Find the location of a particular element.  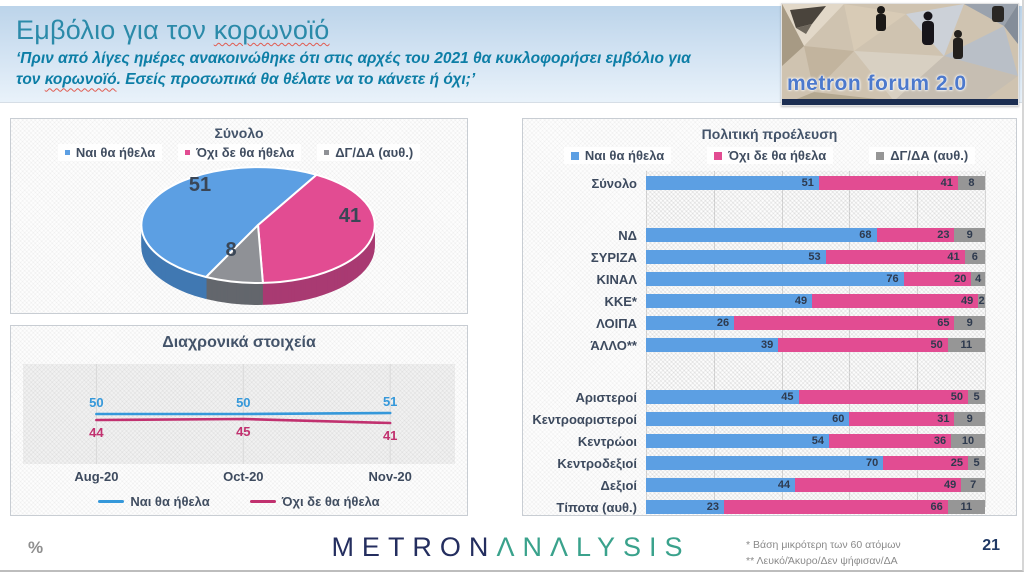

bar-track: 76 20 4 is located at coordinates (815, 279).